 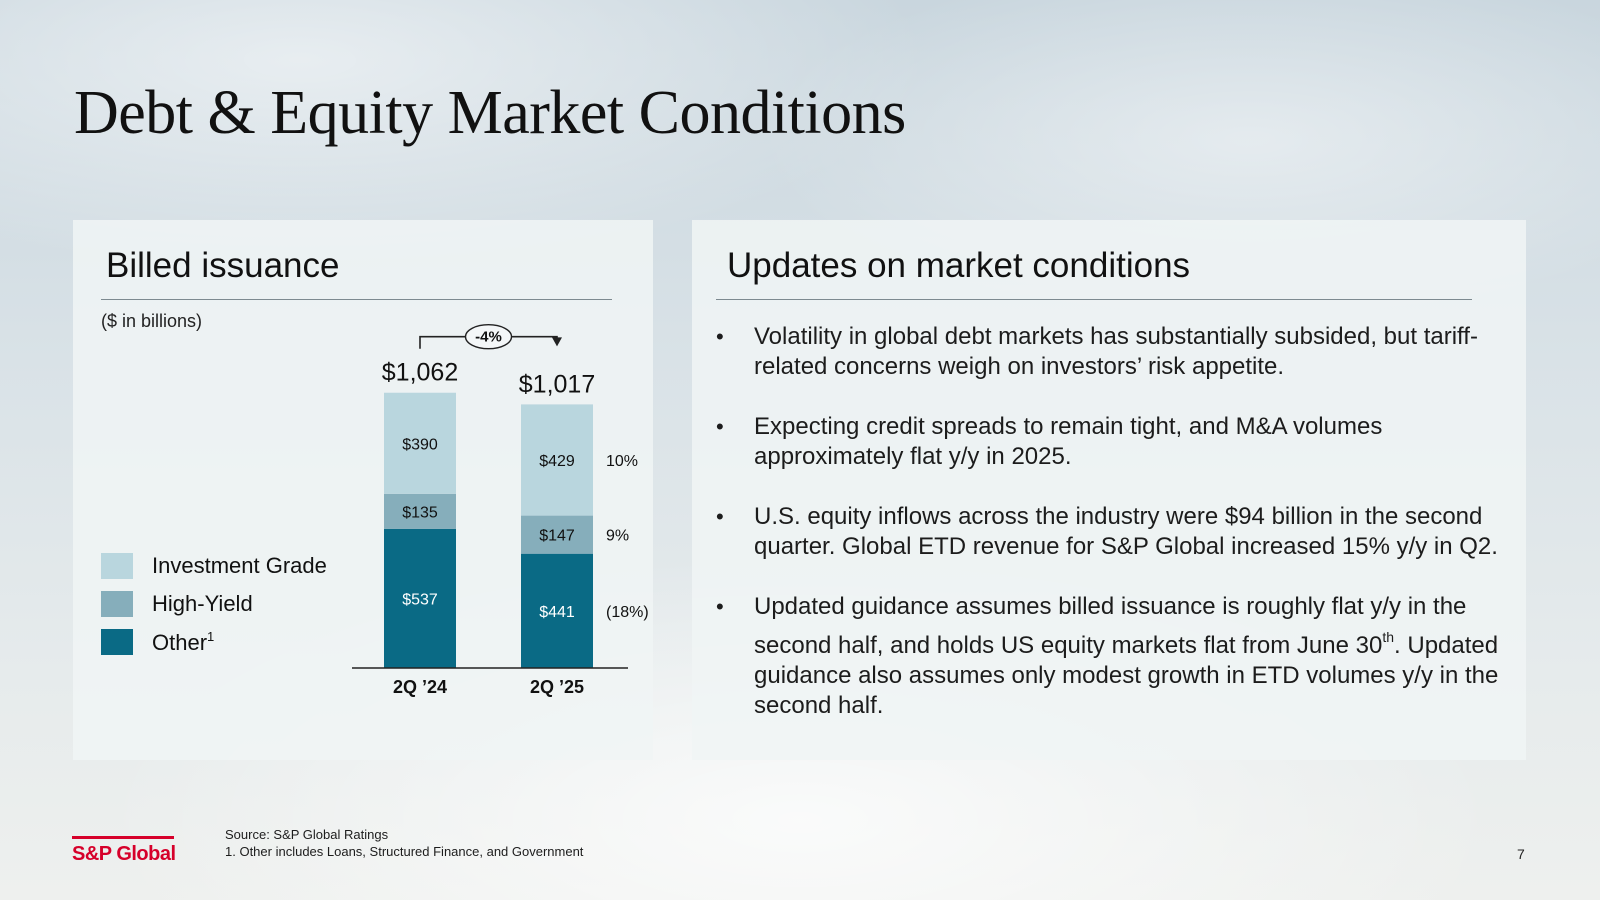 I want to click on legend-item-investment-grade: Investment Grade, so click(x=214, y=566).